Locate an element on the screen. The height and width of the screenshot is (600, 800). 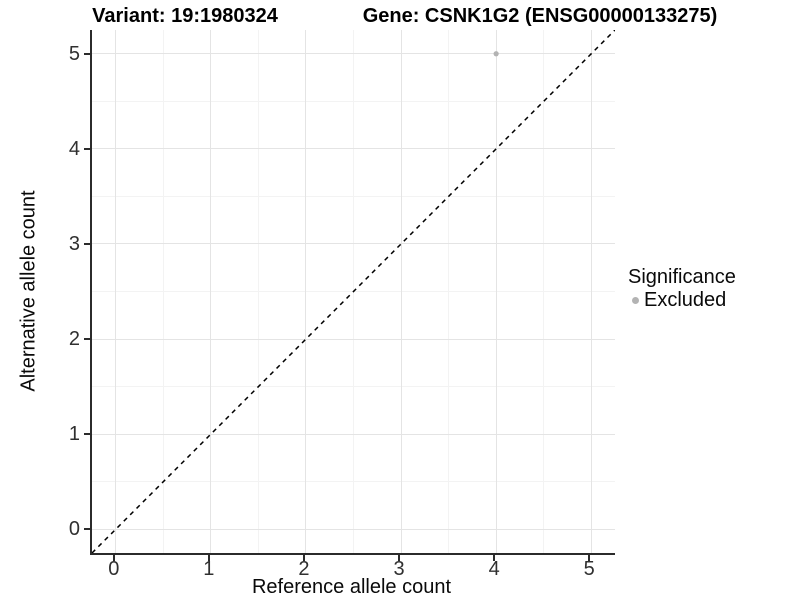
y-tick-label: 4 is located at coordinates (74, 148).